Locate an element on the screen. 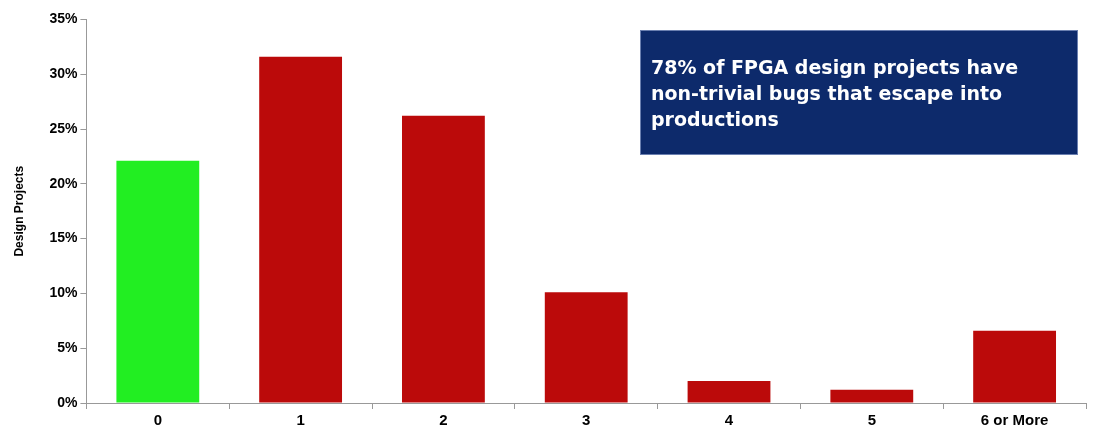 This screenshot has height=441, width=1104. y-tick-label: 20% is located at coordinates (63, 182).